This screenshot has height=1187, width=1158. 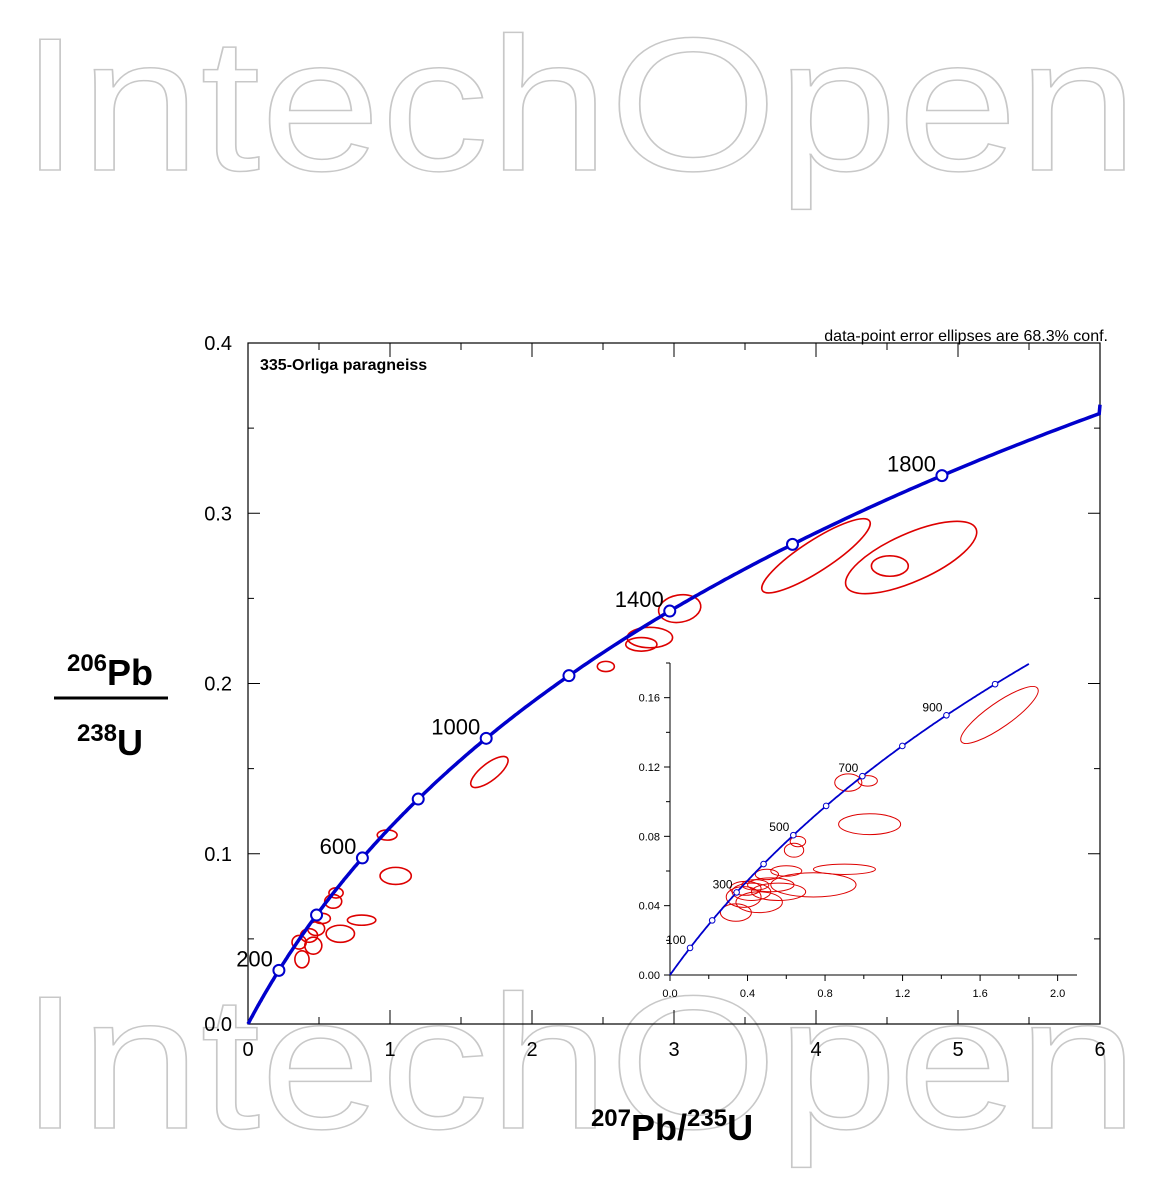 What do you see at coordinates (254, 958) in the screenshot?
I see `age-label: 200` at bounding box center [254, 958].